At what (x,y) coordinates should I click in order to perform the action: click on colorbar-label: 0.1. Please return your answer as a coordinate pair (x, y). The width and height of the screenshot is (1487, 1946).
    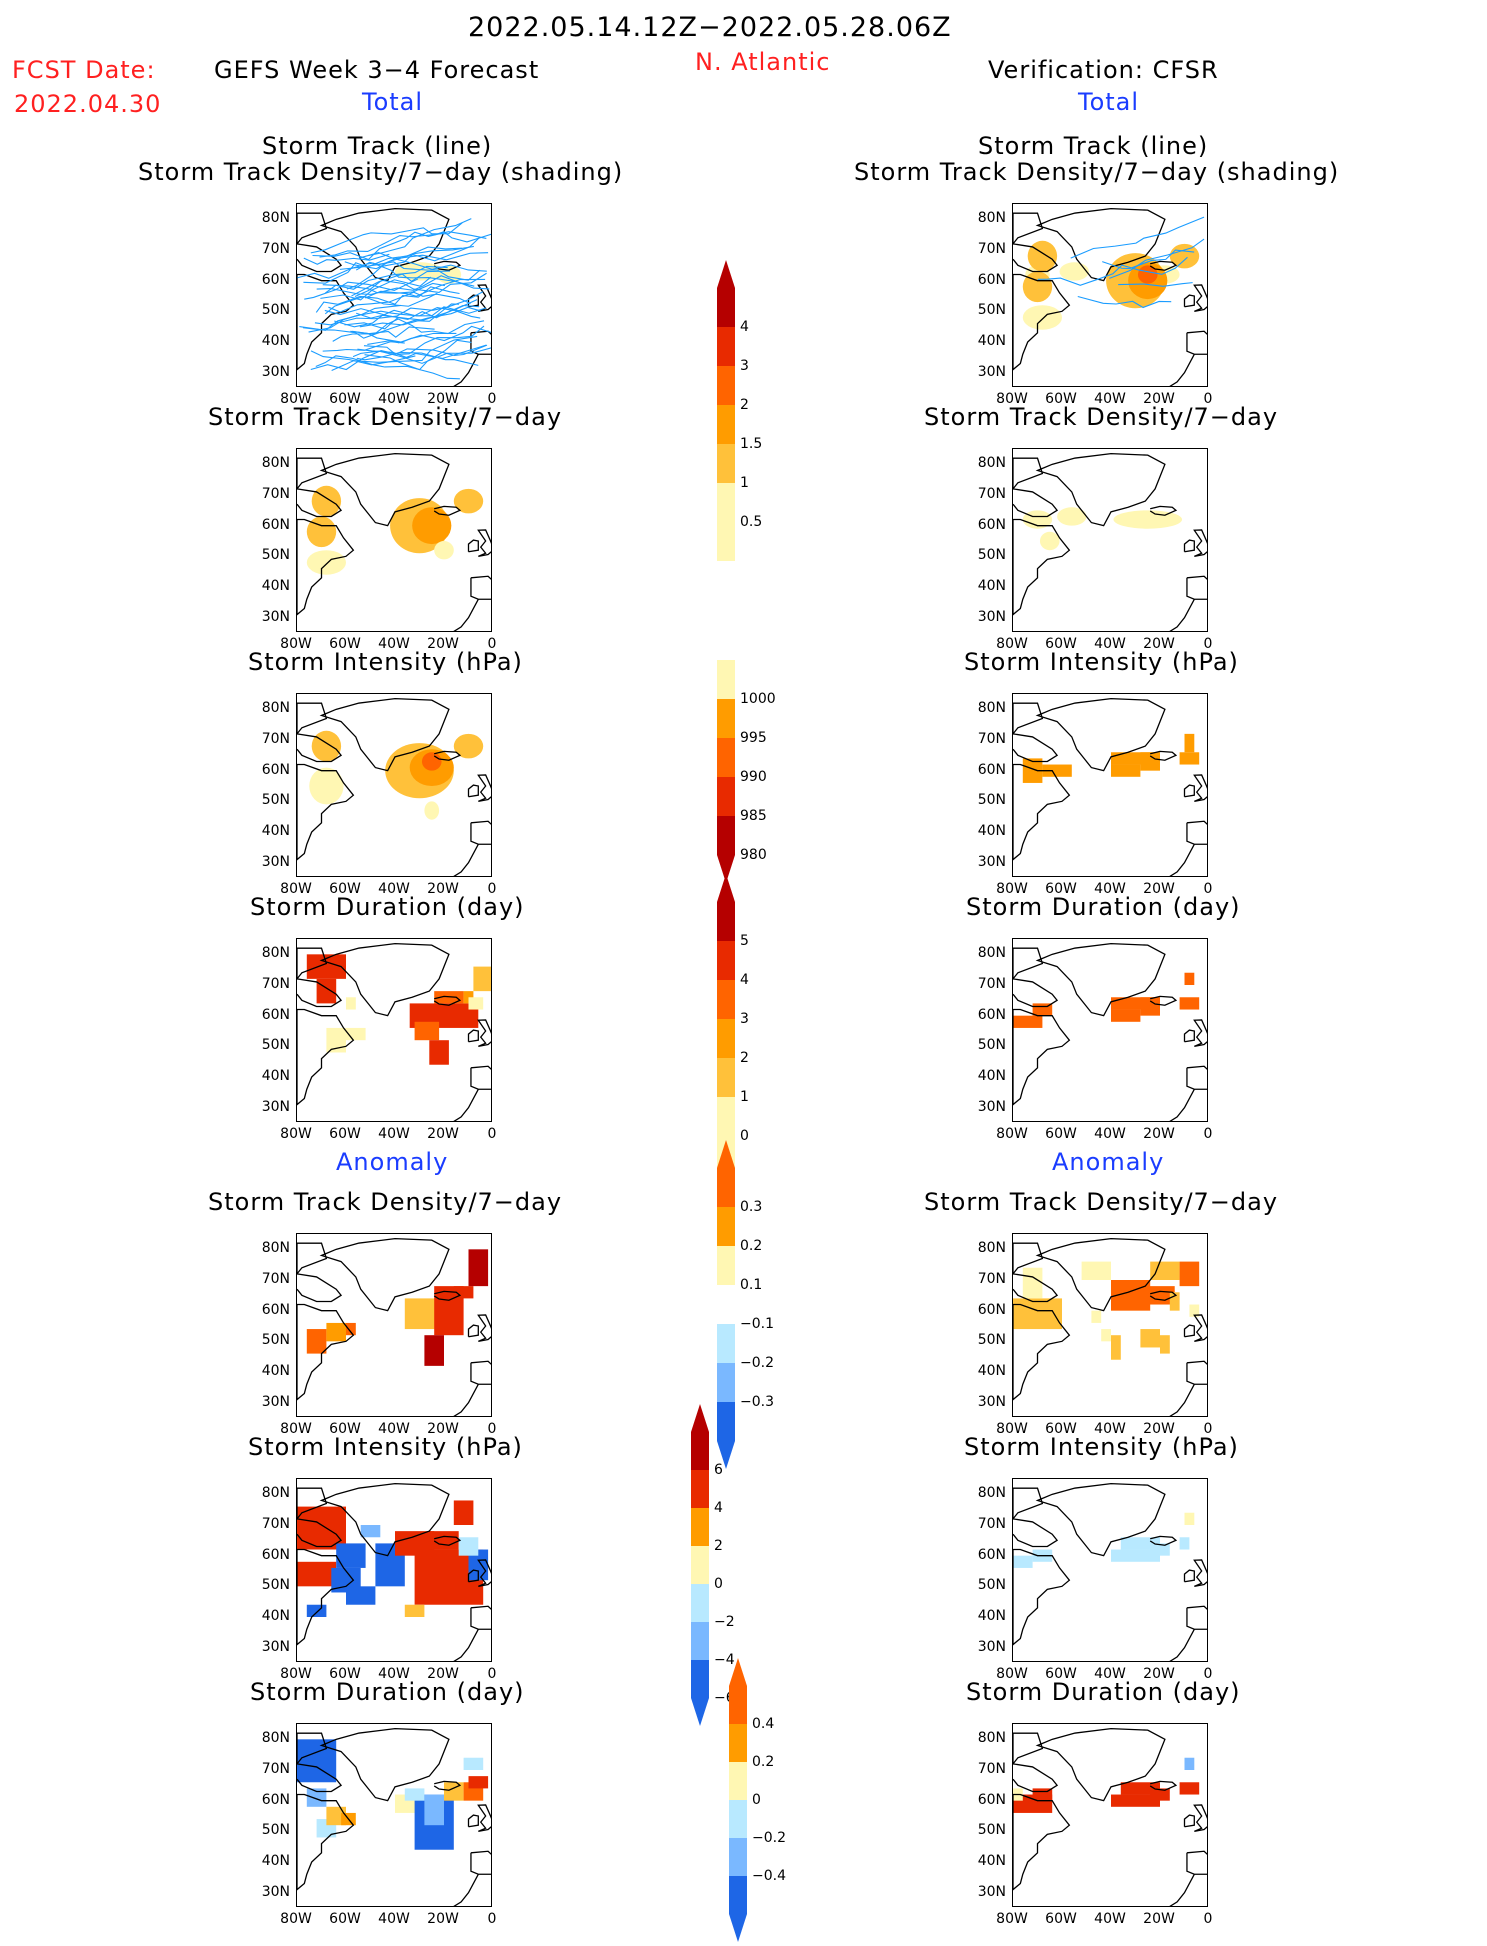
    Looking at the image, I should click on (751, 1285).